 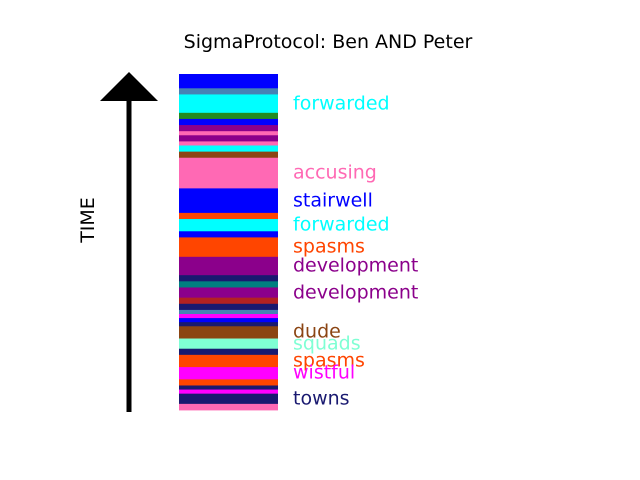 I want to click on event-label: wistful, so click(x=324, y=372).